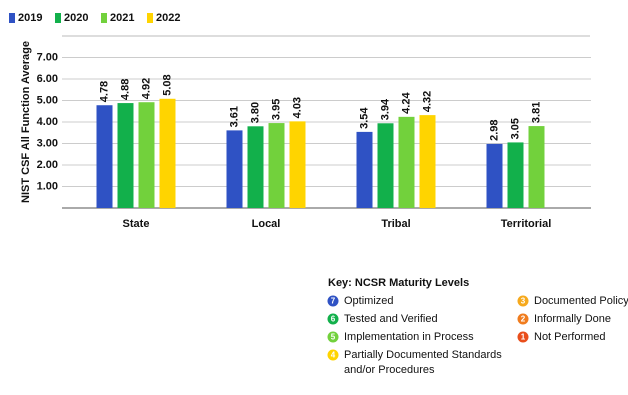 The image size is (628, 395). What do you see at coordinates (30, 18) in the screenshot?
I see `legend-label: 2019` at bounding box center [30, 18].